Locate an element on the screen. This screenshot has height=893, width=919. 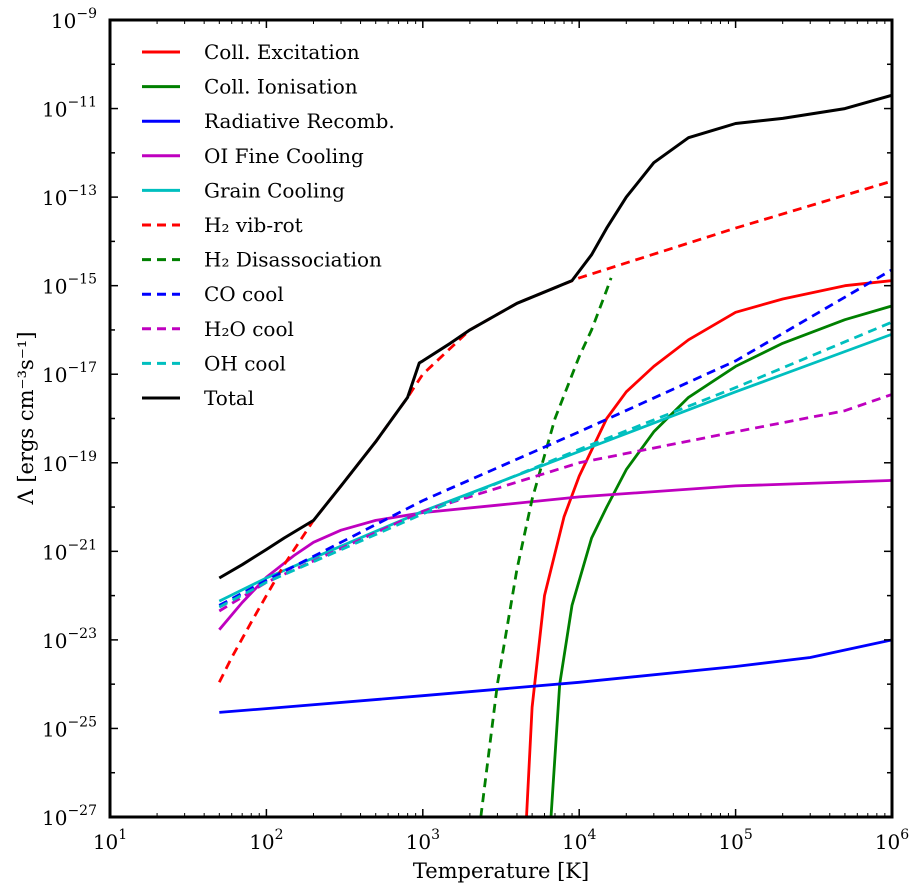
y-tick-label: 10−19 is located at coordinates (69, 462).